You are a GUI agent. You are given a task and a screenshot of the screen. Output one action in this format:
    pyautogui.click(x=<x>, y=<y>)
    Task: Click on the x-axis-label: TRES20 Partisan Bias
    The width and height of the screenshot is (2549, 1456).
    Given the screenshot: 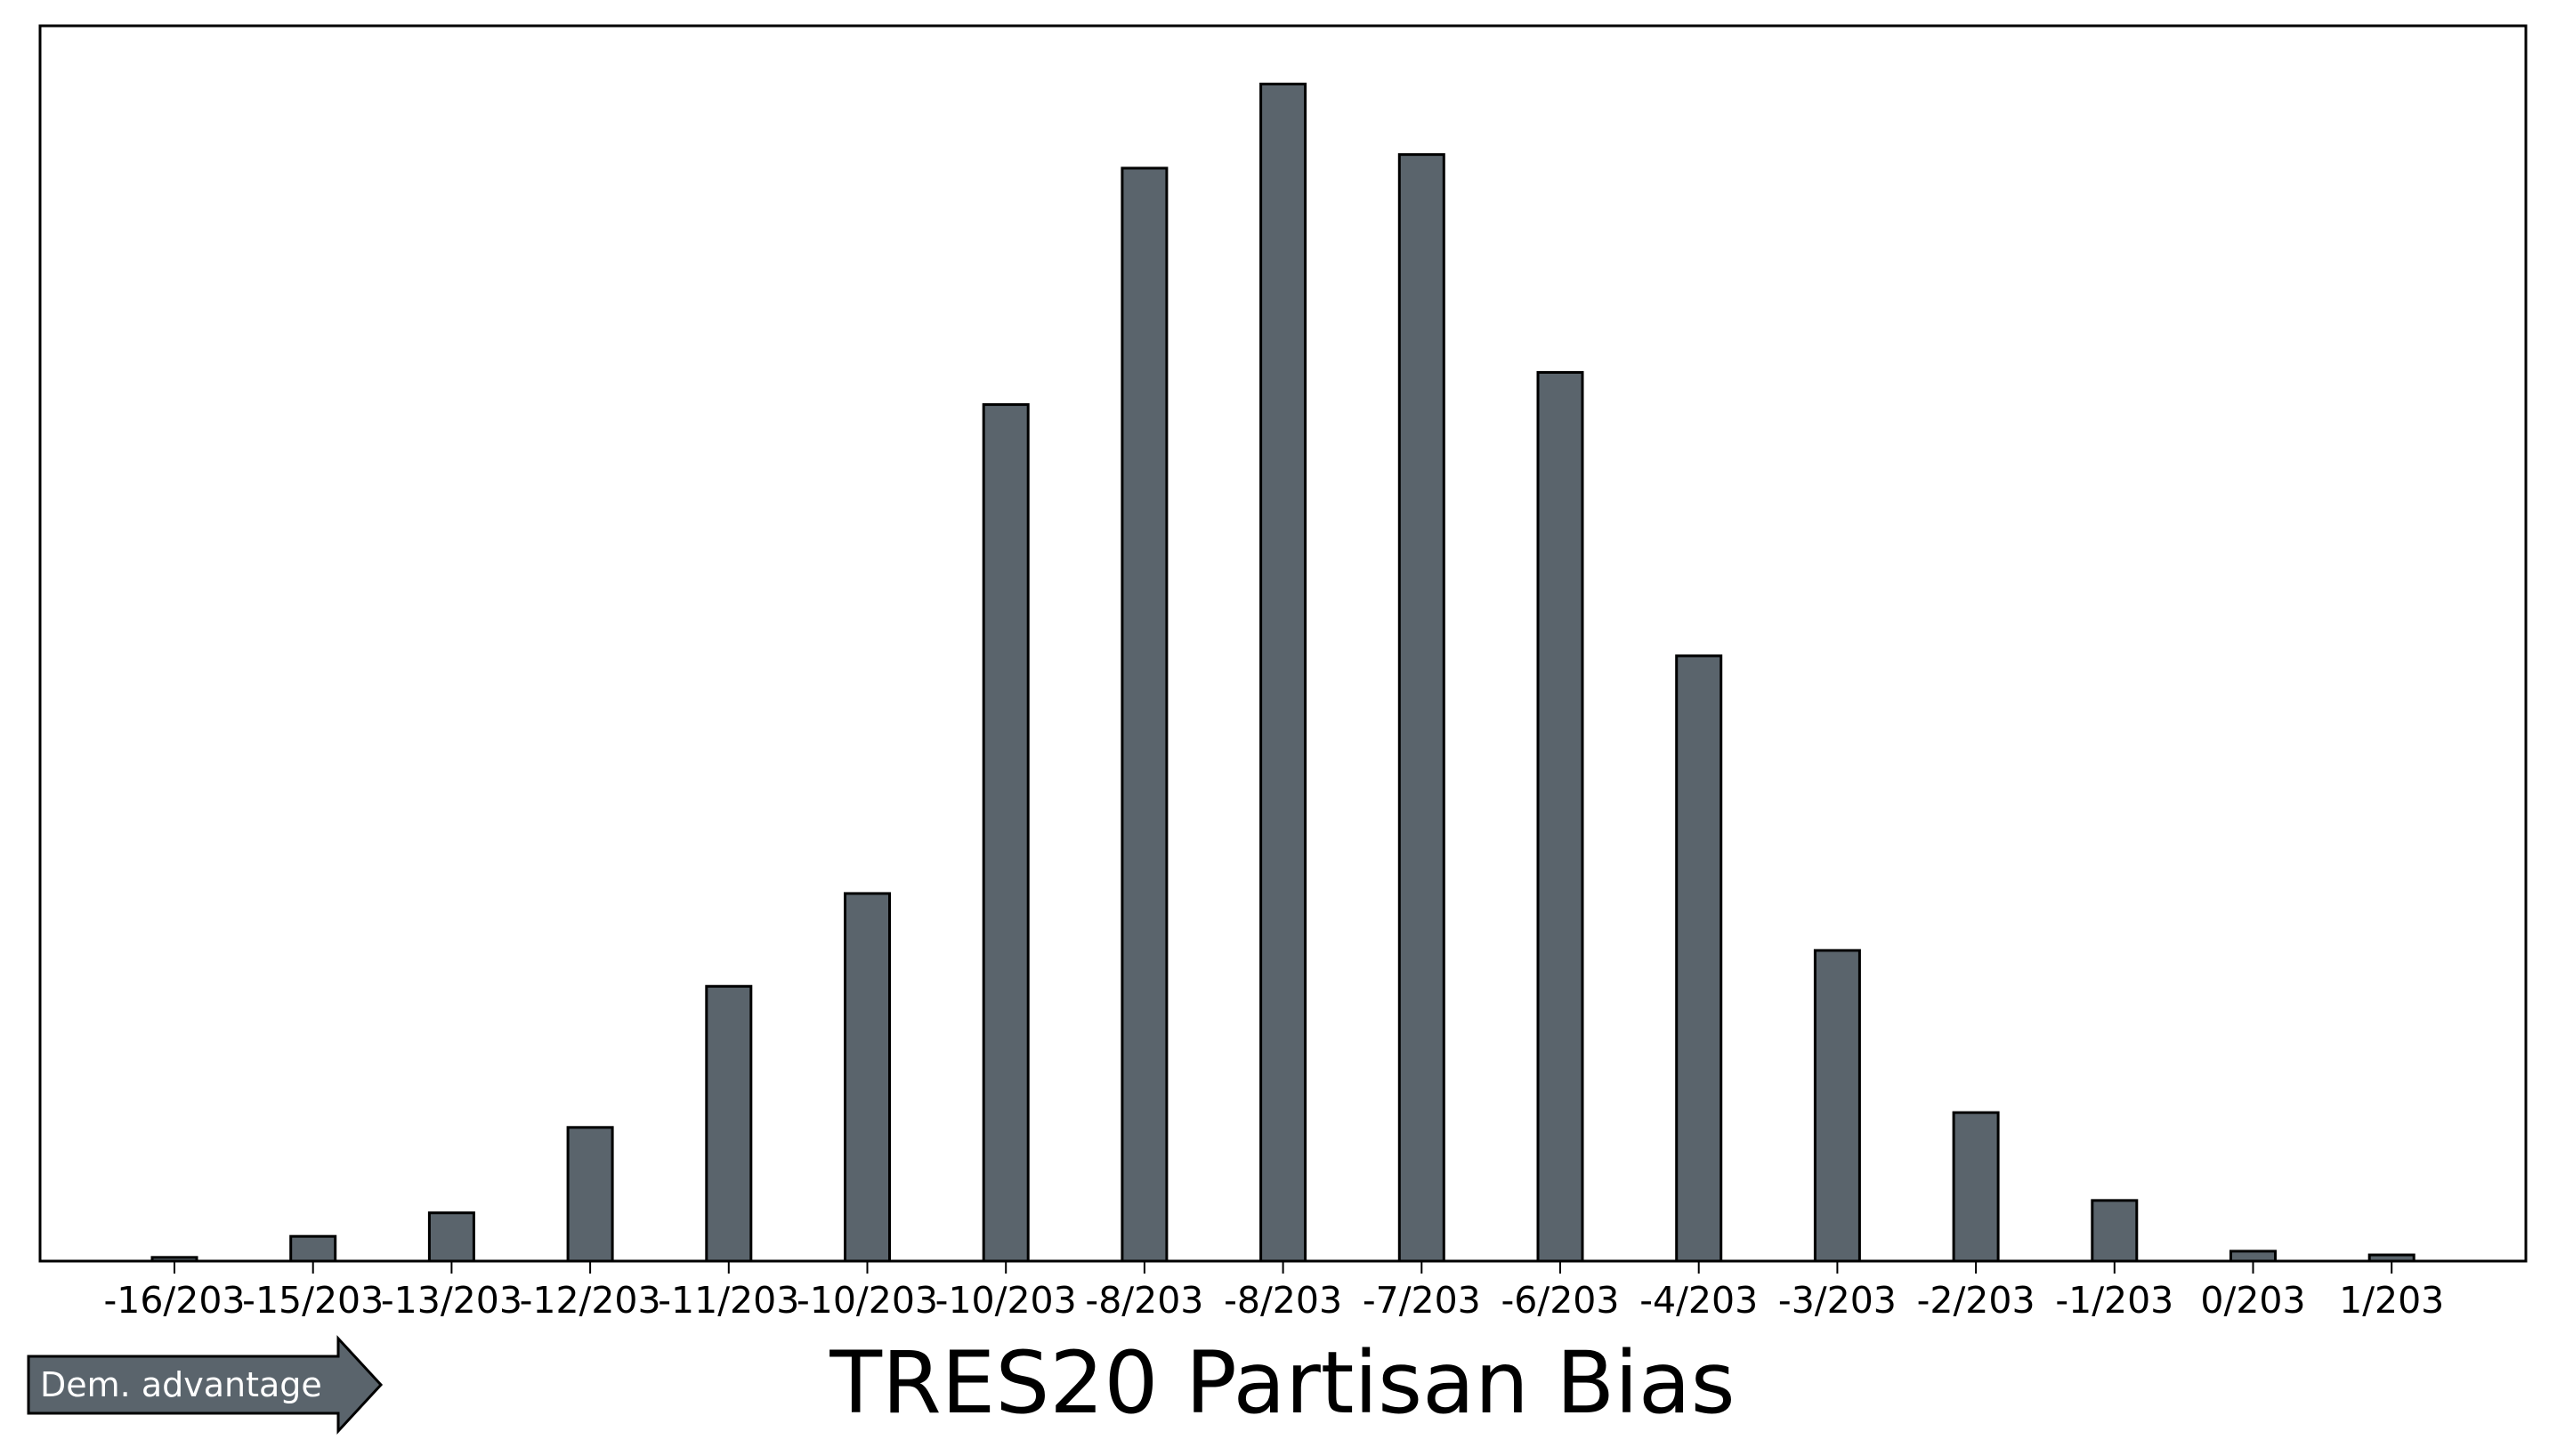 What is the action you would take?
    pyautogui.click(x=1282, y=1383)
    